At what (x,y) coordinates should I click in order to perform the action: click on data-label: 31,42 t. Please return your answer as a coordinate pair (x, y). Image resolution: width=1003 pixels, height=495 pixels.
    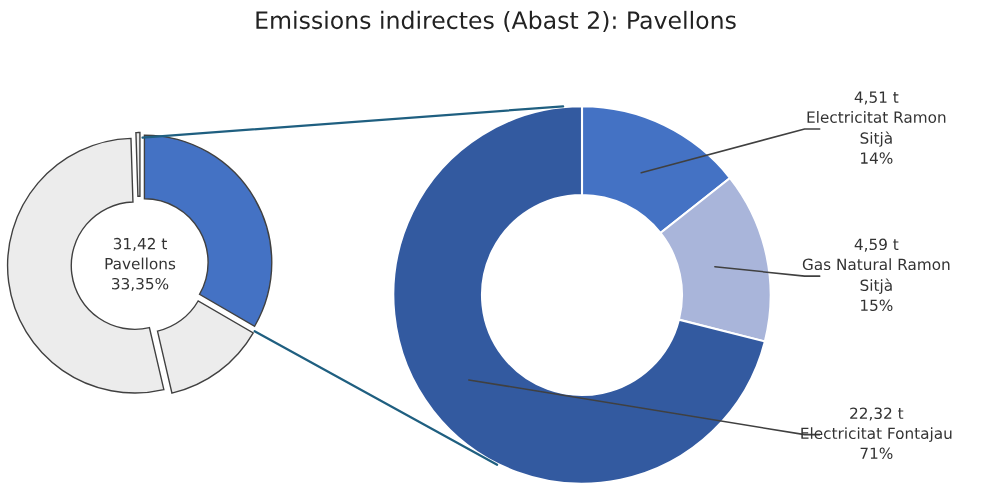
    Looking at the image, I should click on (140, 244).